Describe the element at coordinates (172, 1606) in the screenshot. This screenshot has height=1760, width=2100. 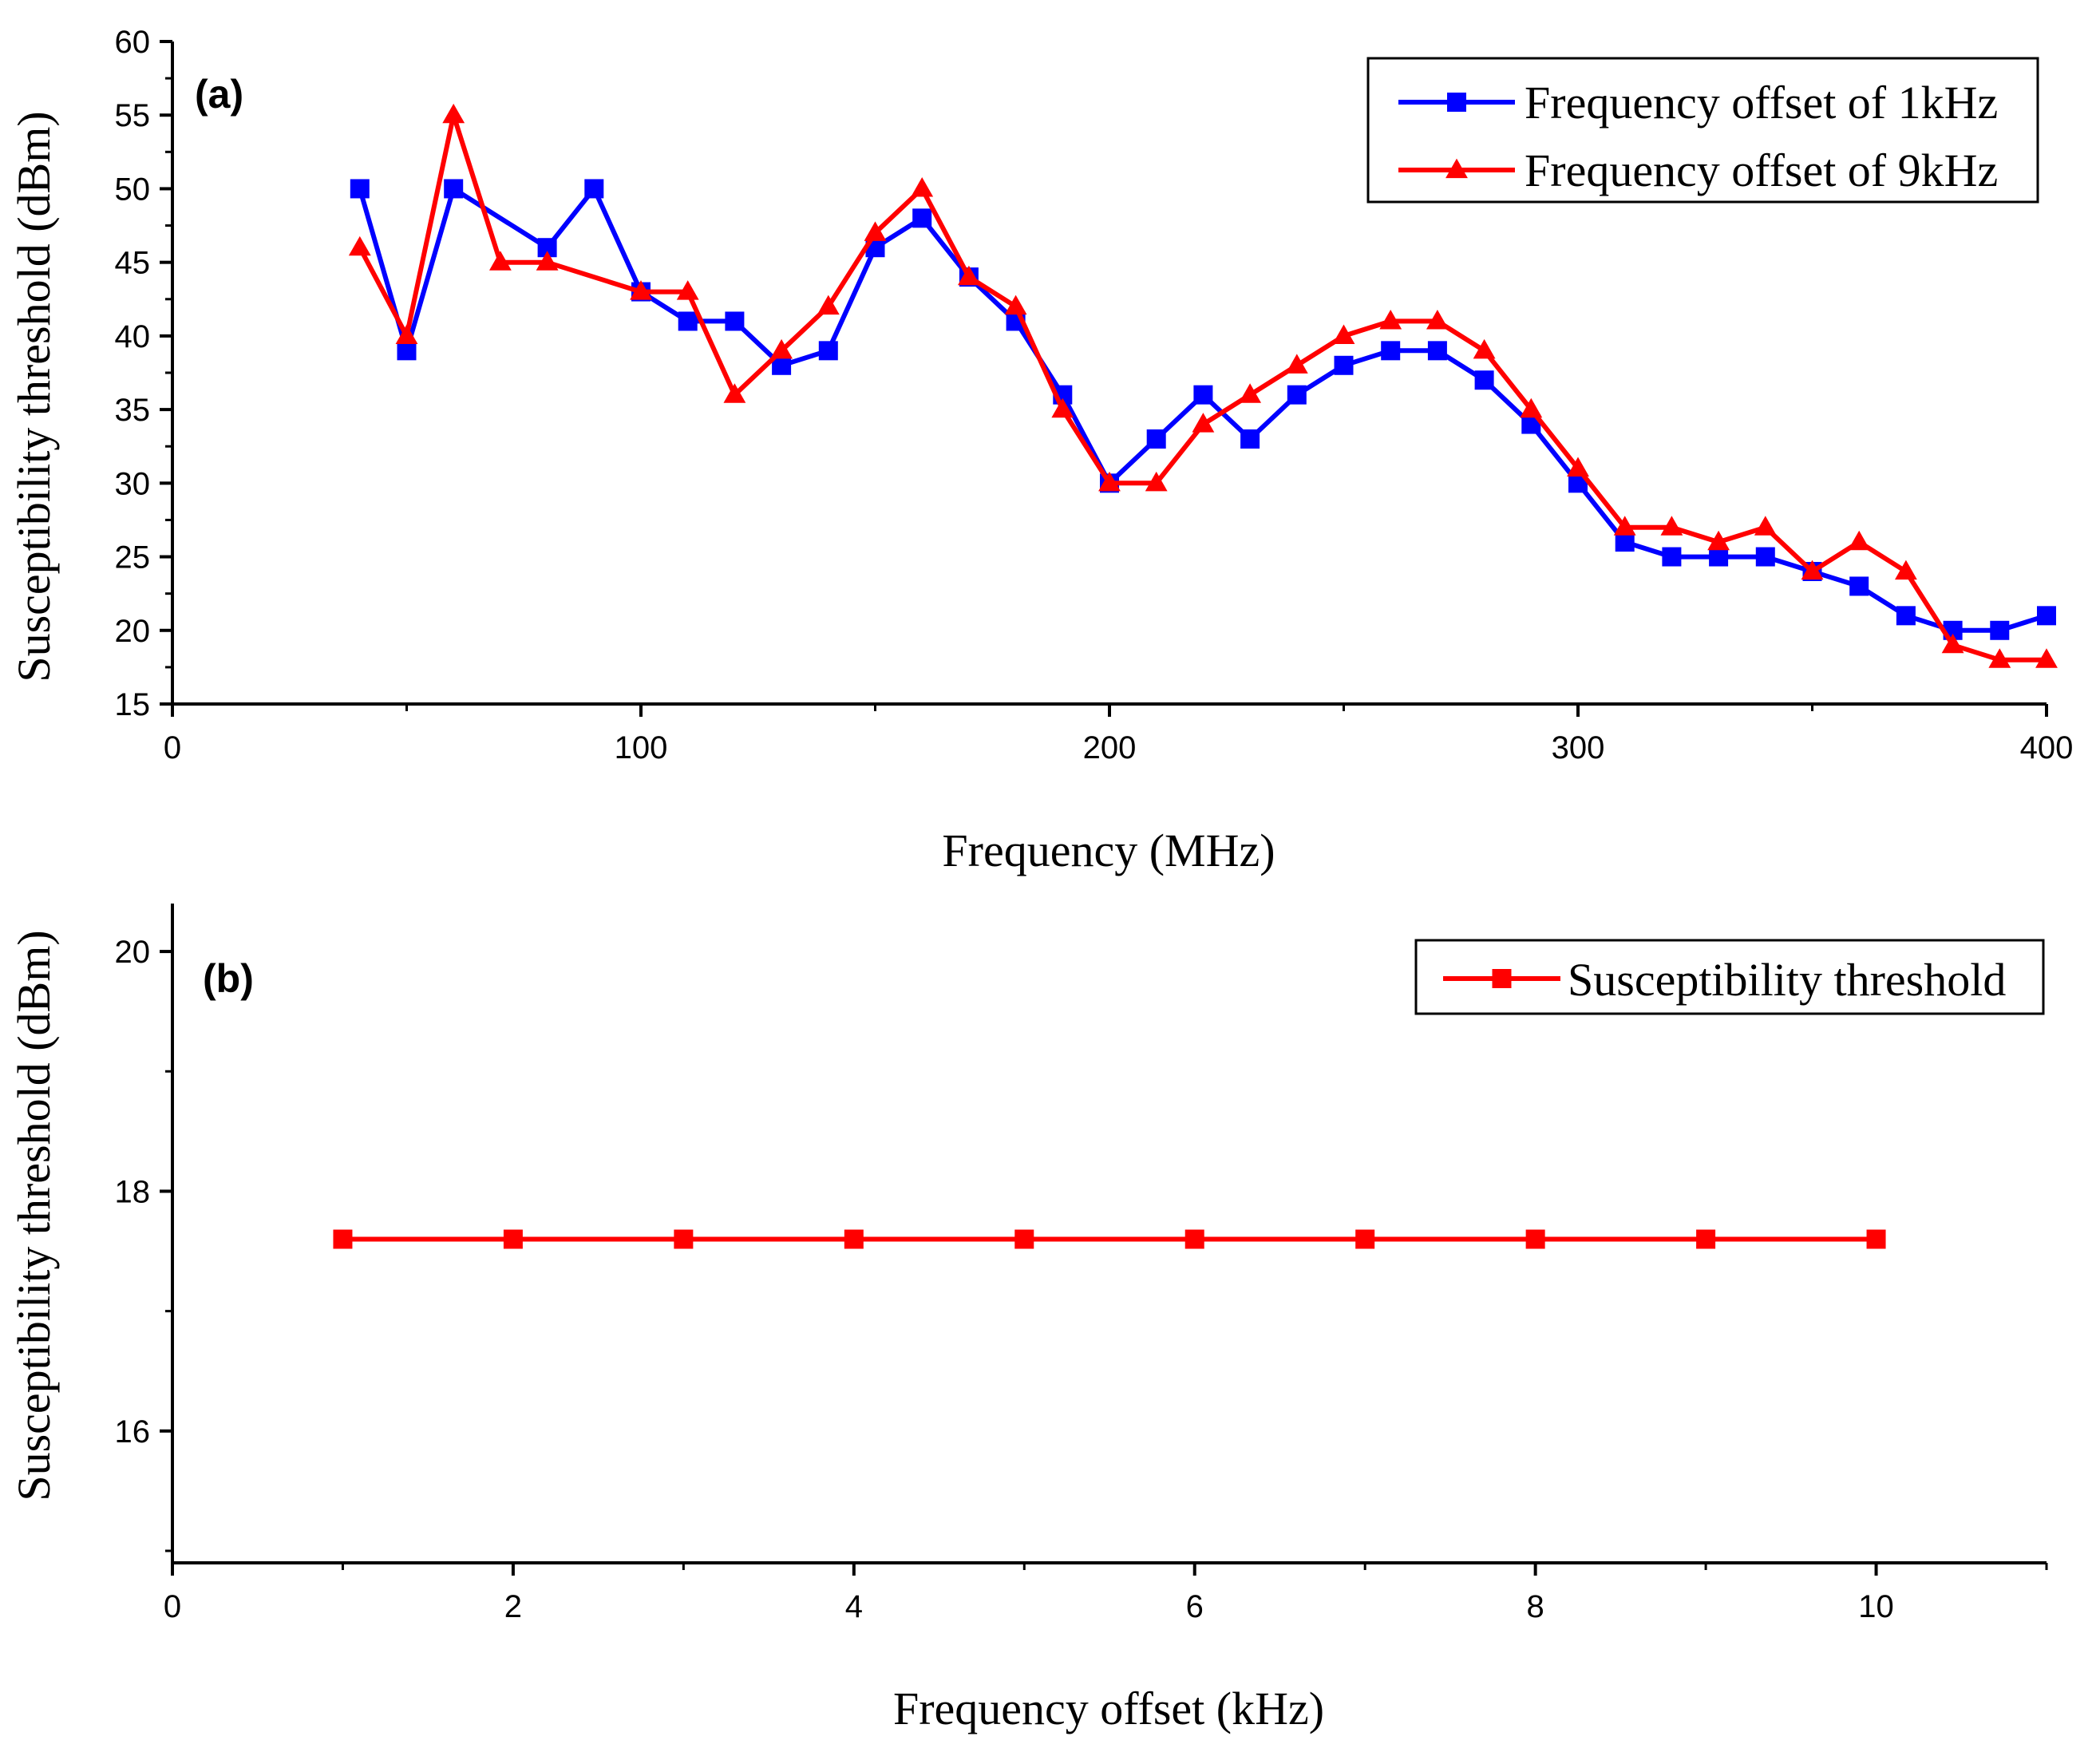
I see `x-tick-label-1-0: 0` at that location.